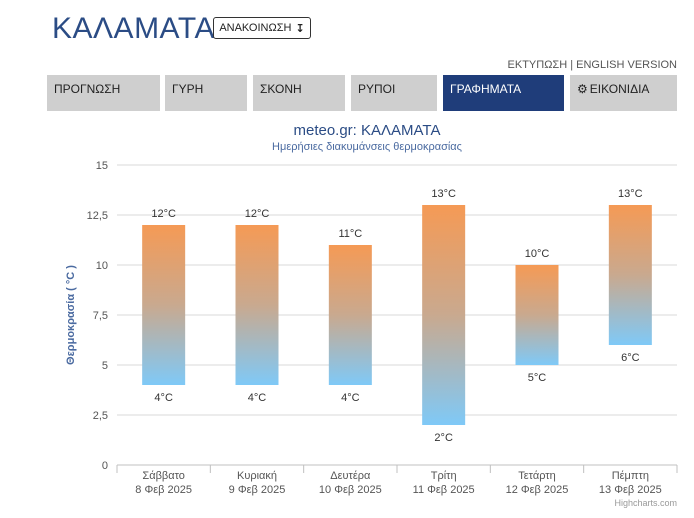  Describe the element at coordinates (582, 89) in the screenshot. I see `gear-icon: ⚙` at that location.